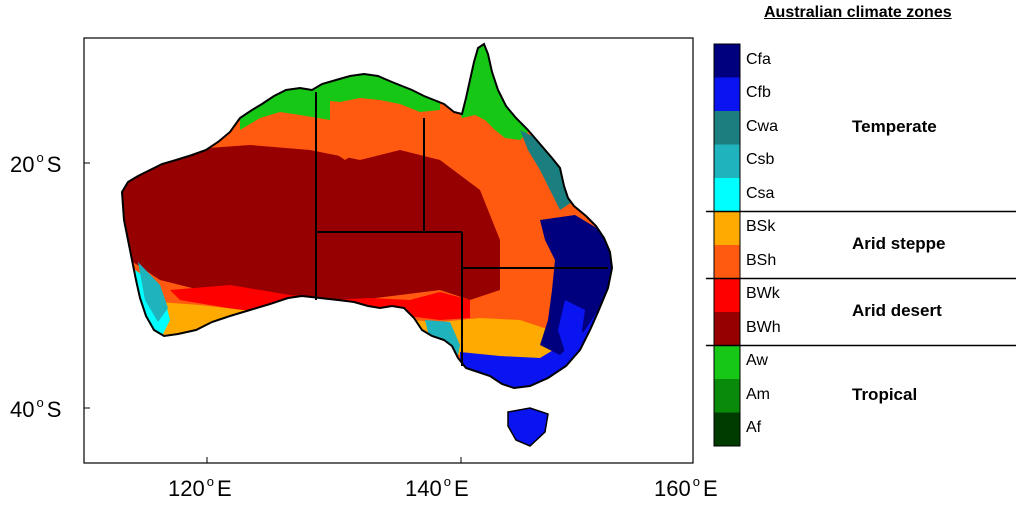 The height and width of the screenshot is (511, 1024). Describe the element at coordinates (758, 59) in the screenshot. I see `legend-zone-label-cfa: Cfa` at that location.